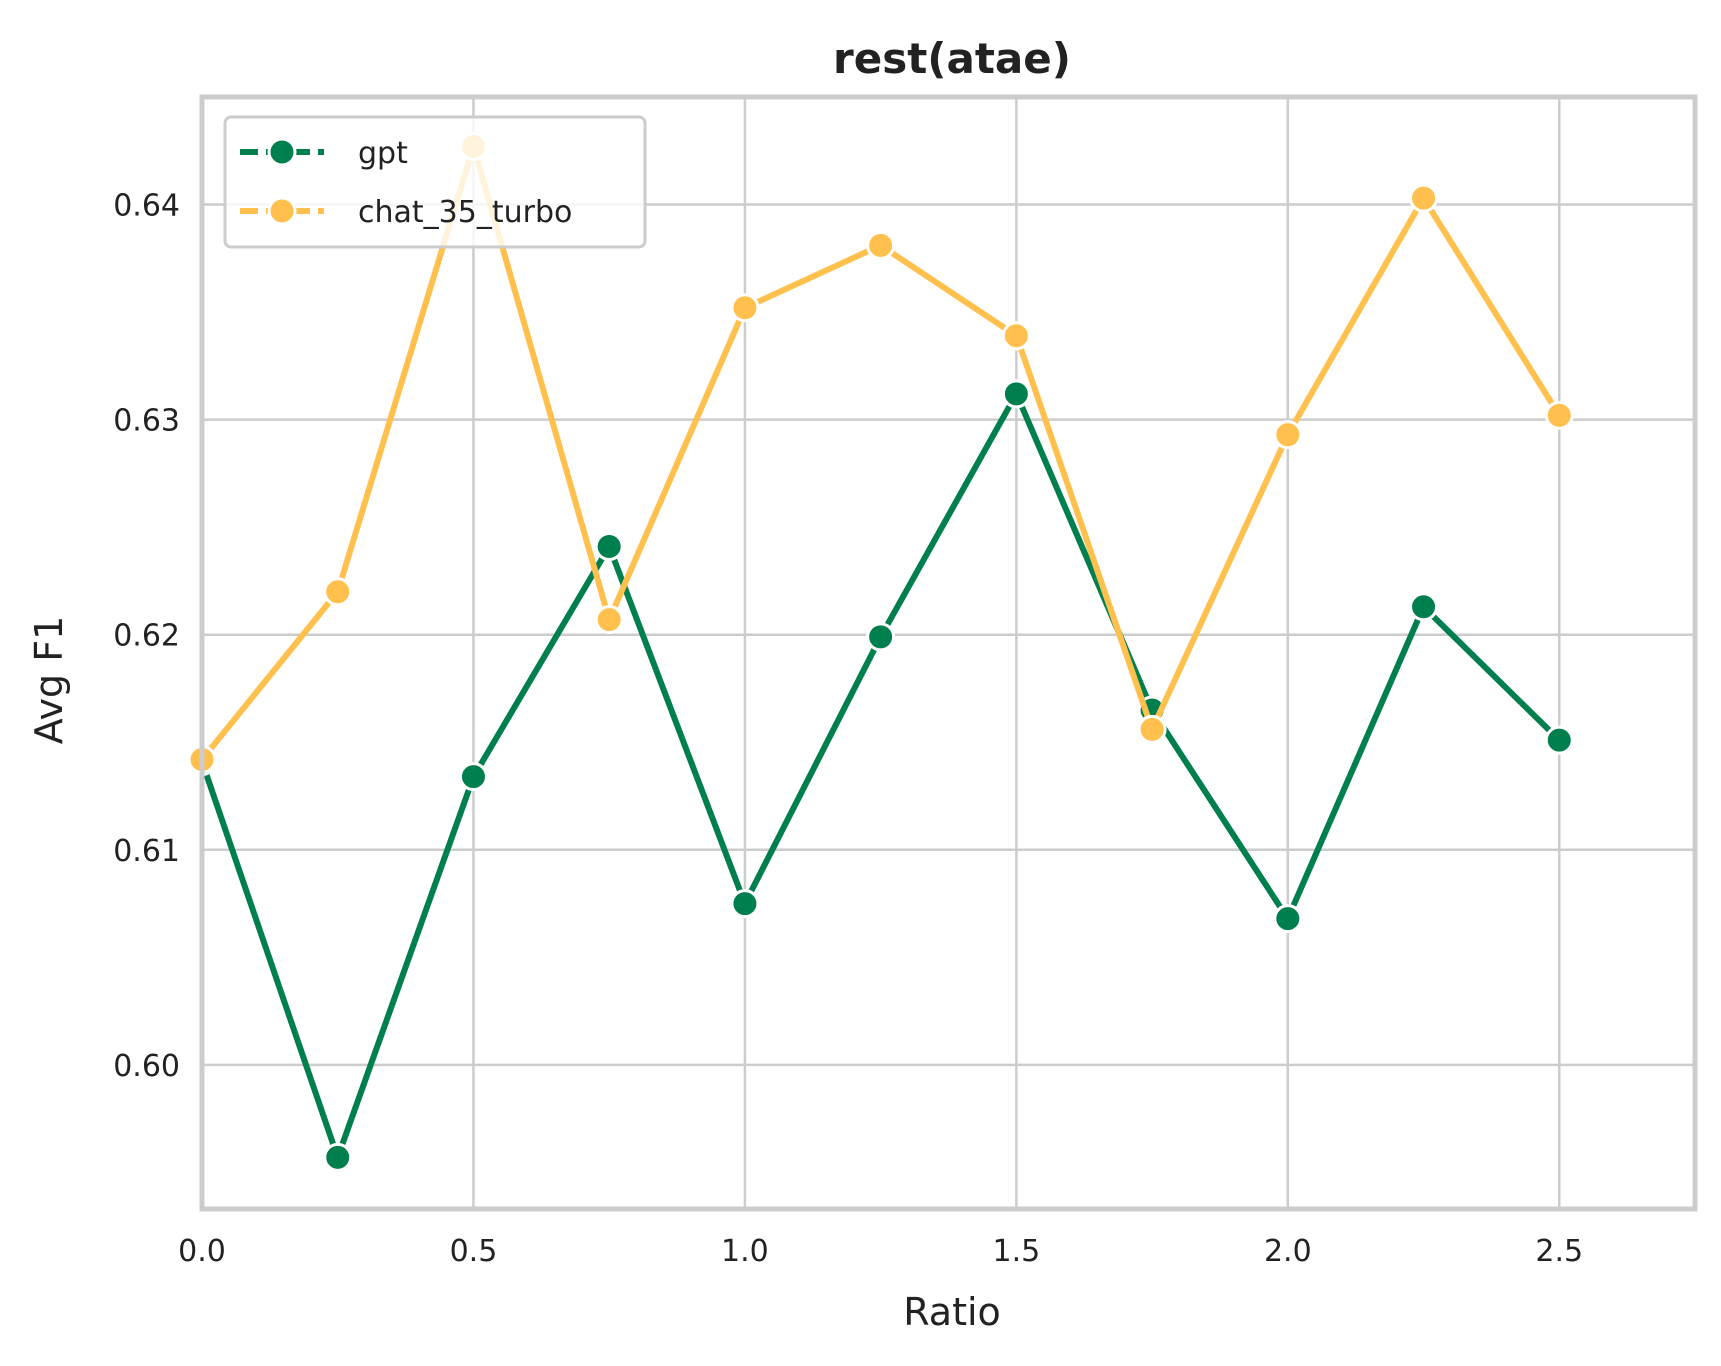 This screenshot has width=1721, height=1366. What do you see at coordinates (49, 680) in the screenshot?
I see `y-axis-label: Avg F1` at bounding box center [49, 680].